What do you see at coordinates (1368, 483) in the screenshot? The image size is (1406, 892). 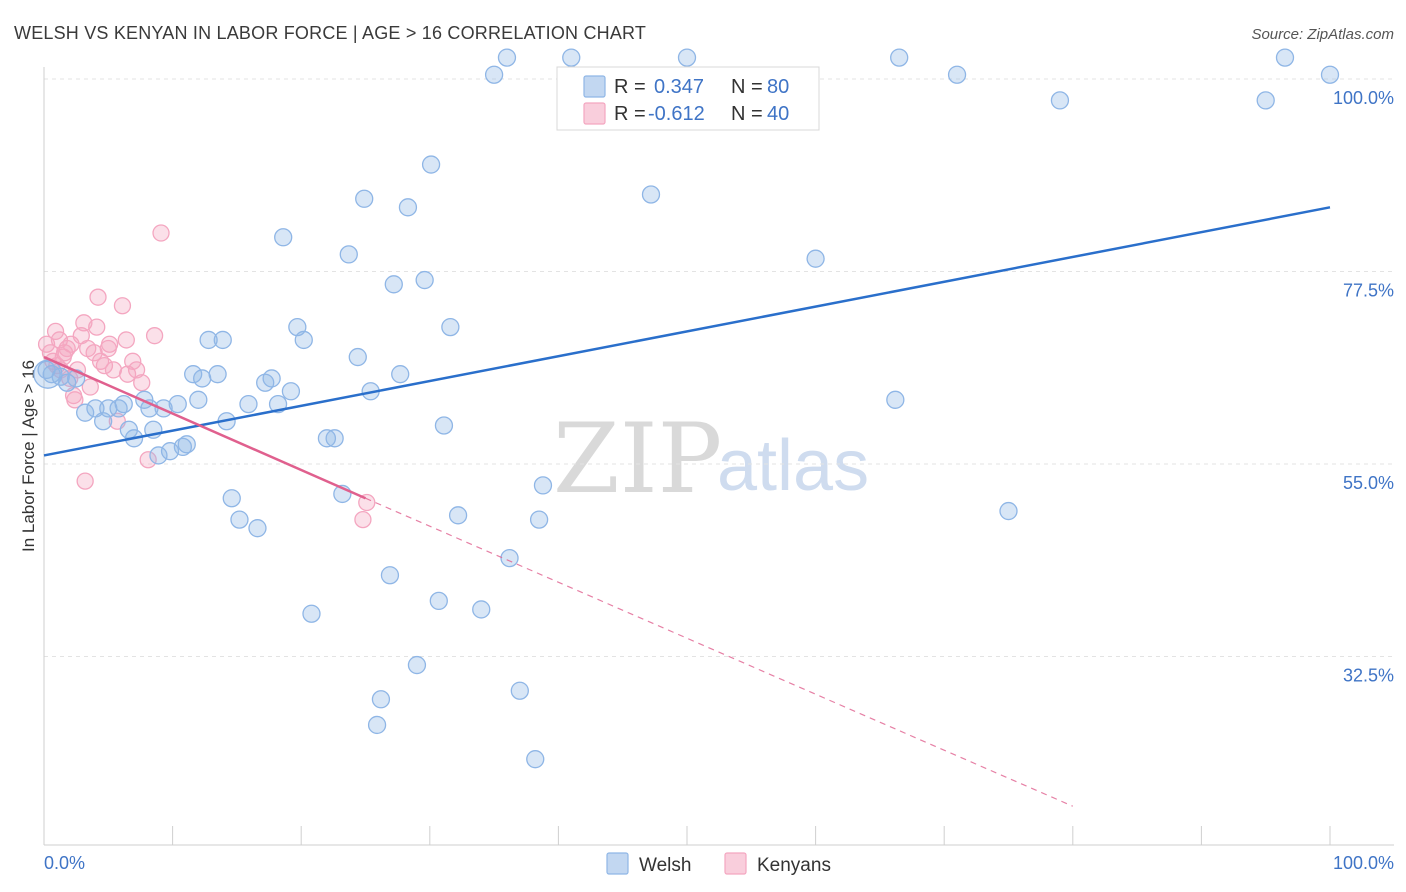 I see `y-tick-label-2: 55.0%` at bounding box center [1368, 483].